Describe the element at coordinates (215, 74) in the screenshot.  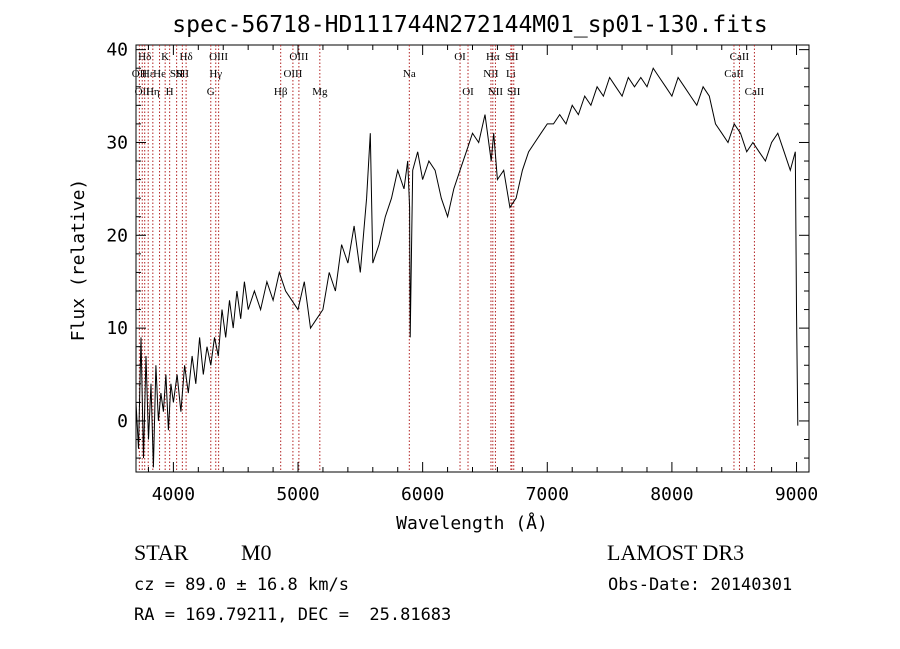
I see `line-marker-label: Hγ` at that location.